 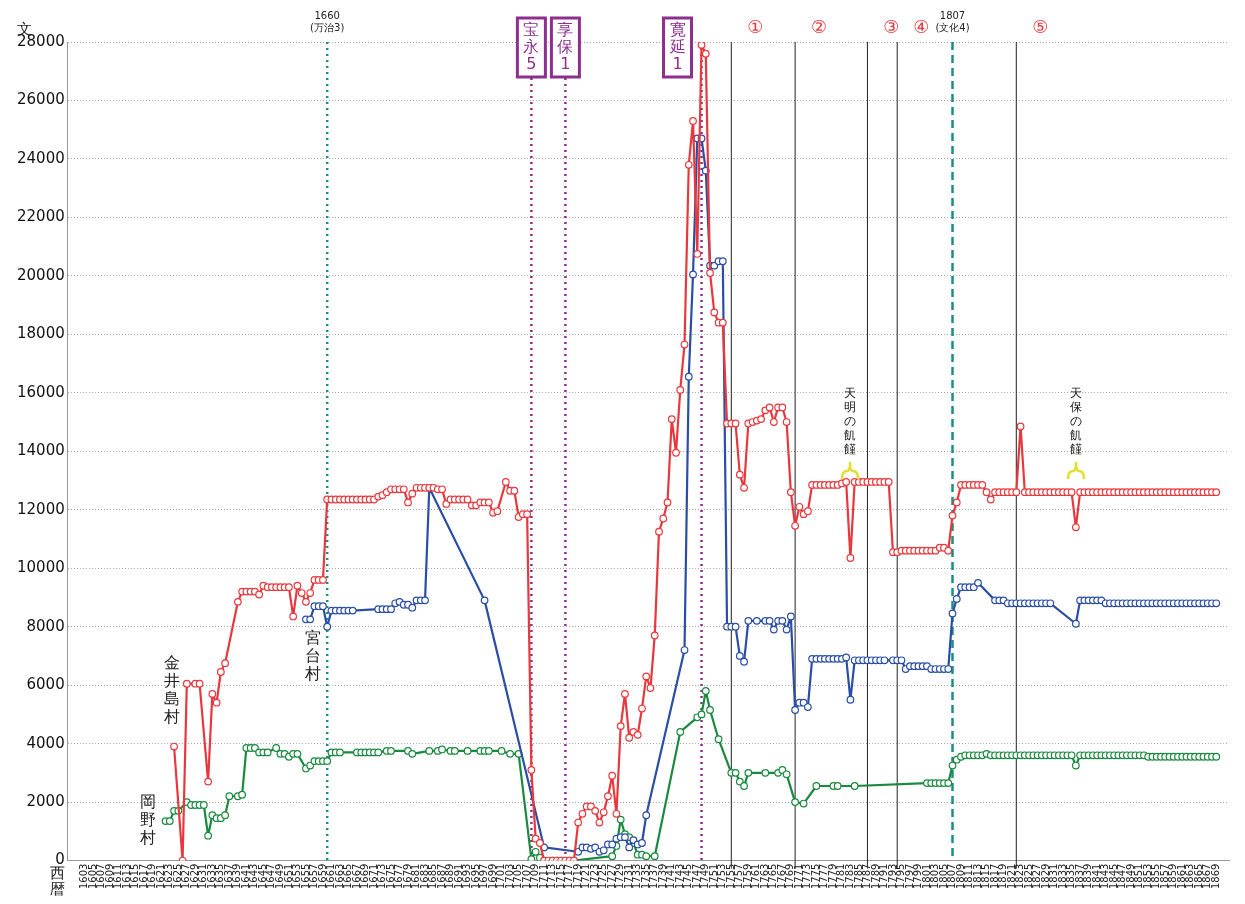 I want to click on ref-line-label: ④, so click(x=921, y=26).